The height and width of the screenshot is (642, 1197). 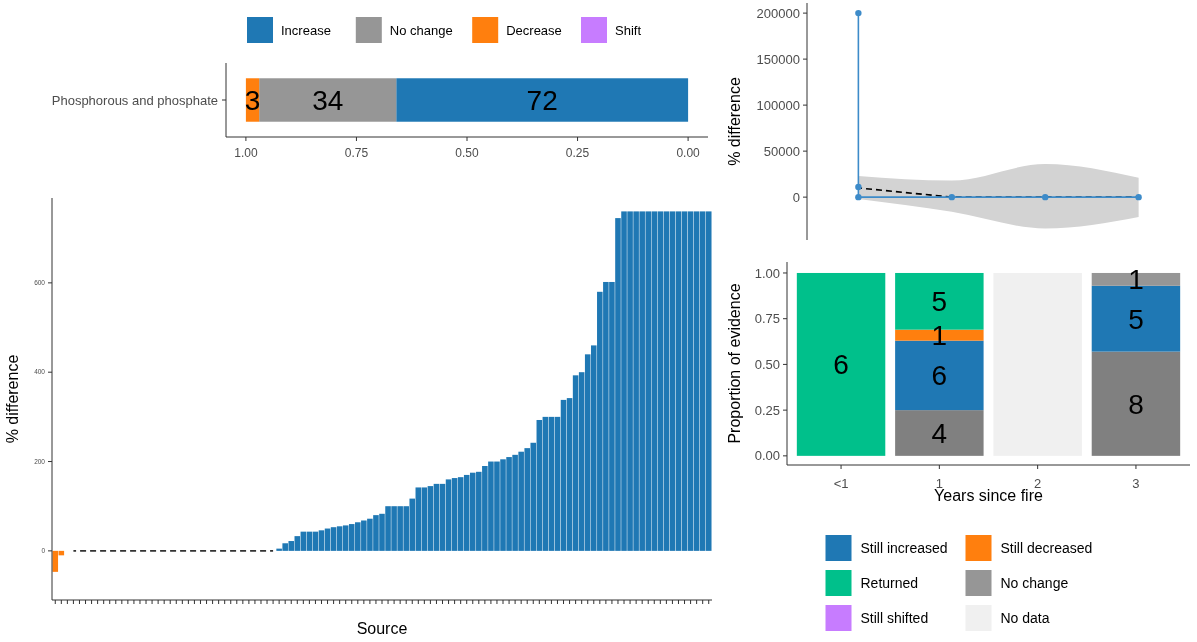 I want to click on legend-label: Still decreased, so click(x=1046, y=547).